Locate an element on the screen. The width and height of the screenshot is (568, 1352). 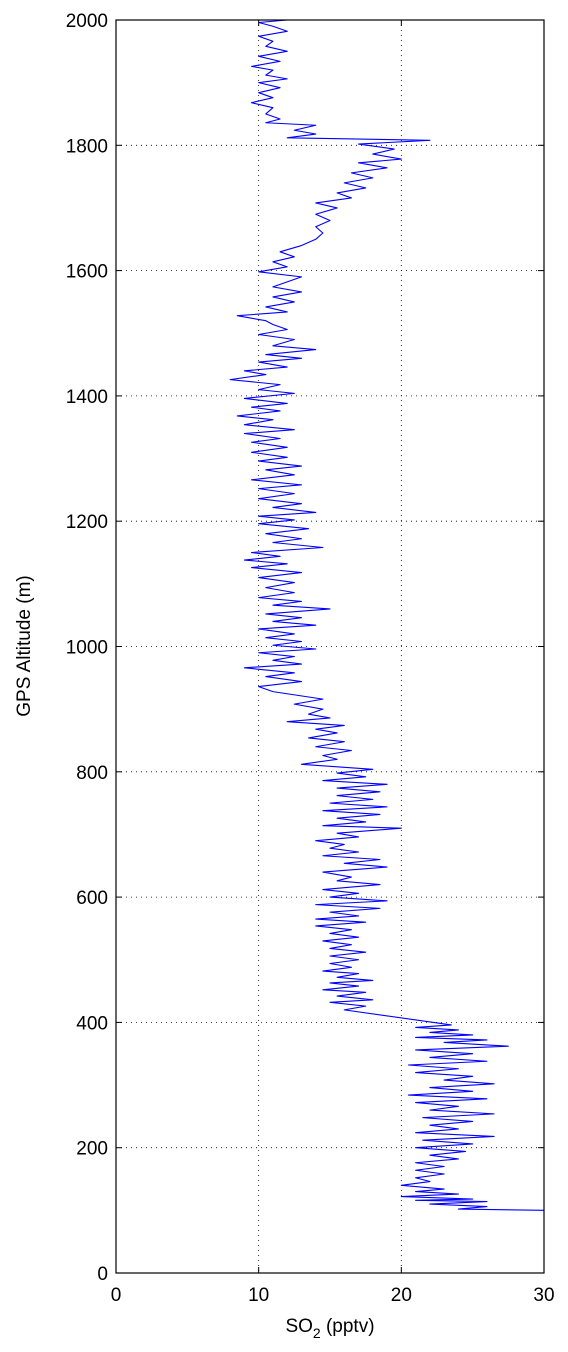
x-tick-label: 20 is located at coordinates (401, 1295).